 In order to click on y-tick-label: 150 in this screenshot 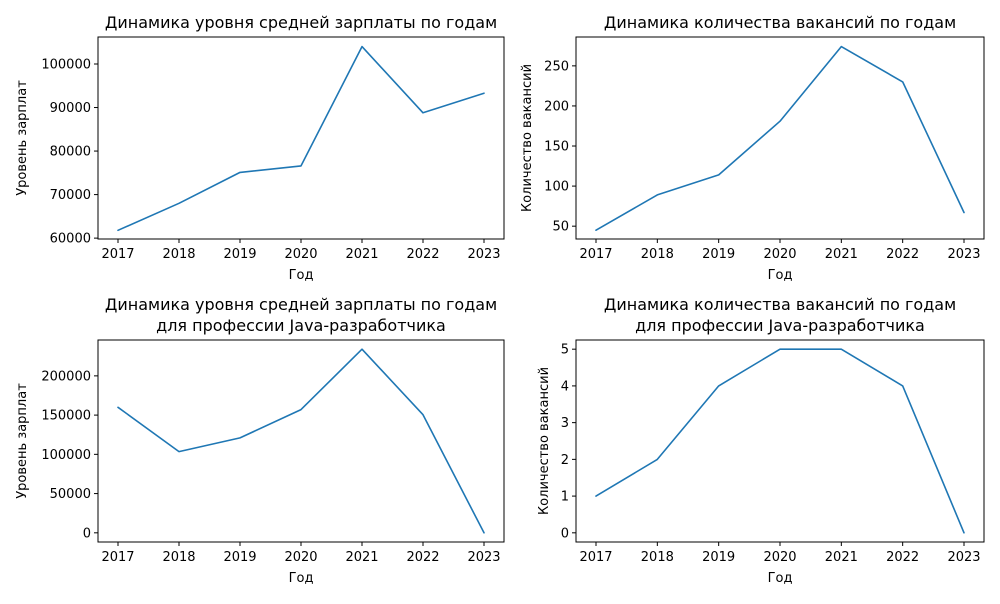, I will do `click(556, 147)`.